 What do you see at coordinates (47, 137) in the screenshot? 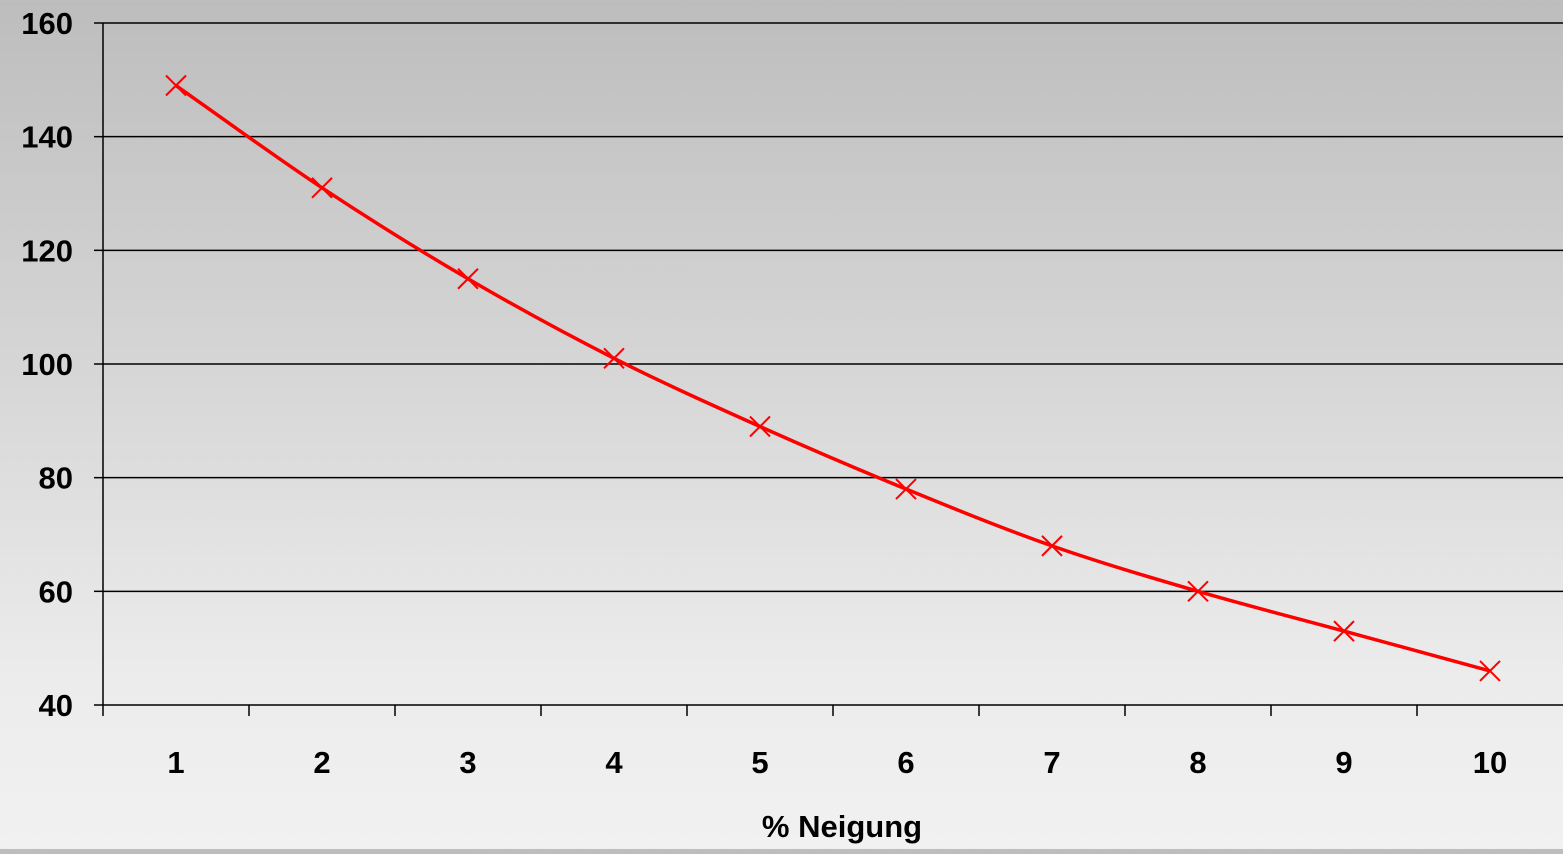
I see `y-tick-label: 140` at bounding box center [47, 137].